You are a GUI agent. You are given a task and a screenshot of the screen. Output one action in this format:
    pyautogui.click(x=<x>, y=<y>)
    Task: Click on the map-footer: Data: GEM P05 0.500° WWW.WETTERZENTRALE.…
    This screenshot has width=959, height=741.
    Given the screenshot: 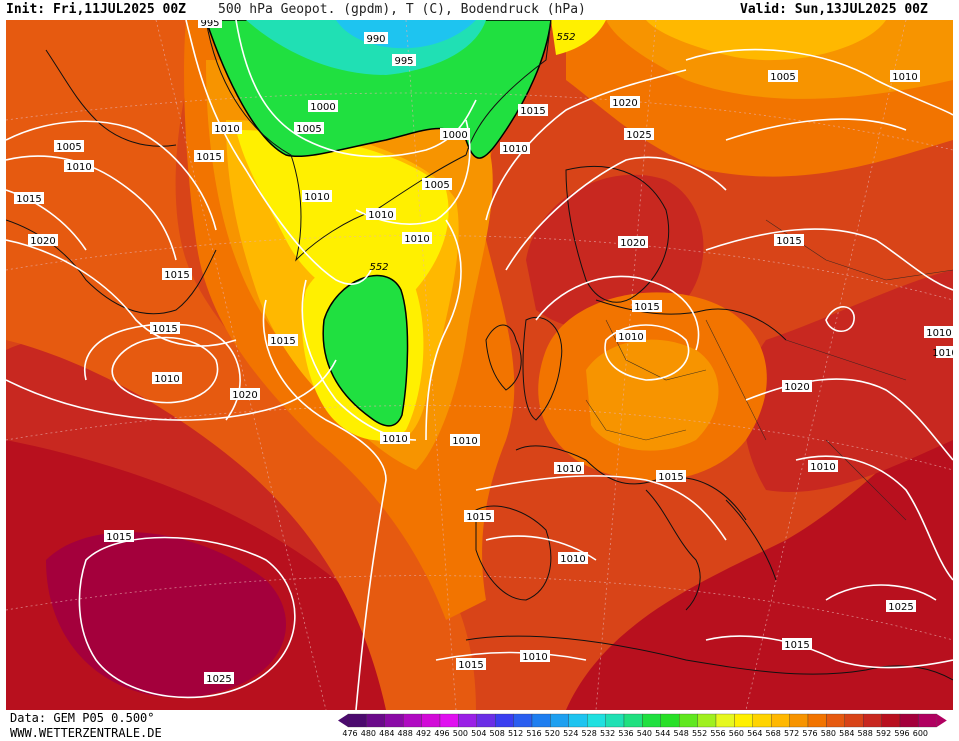 What is the action you would take?
    pyautogui.click(x=479, y=725)
    